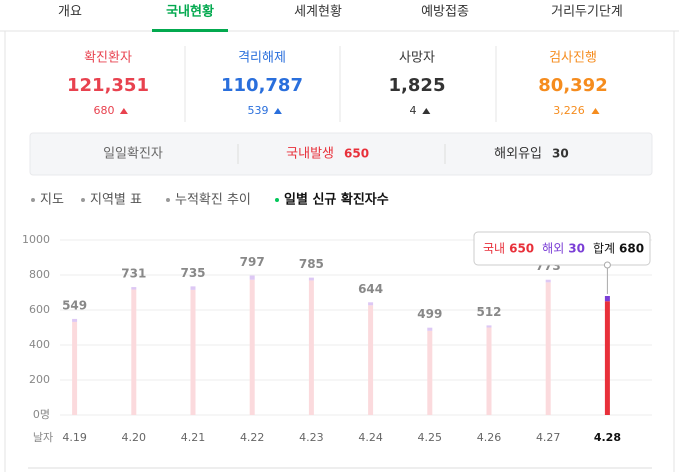 This screenshot has width=679, height=476. What do you see at coordinates (494, 249) in the screenshot?
I see `tooltip-label: 국내` at bounding box center [494, 249].